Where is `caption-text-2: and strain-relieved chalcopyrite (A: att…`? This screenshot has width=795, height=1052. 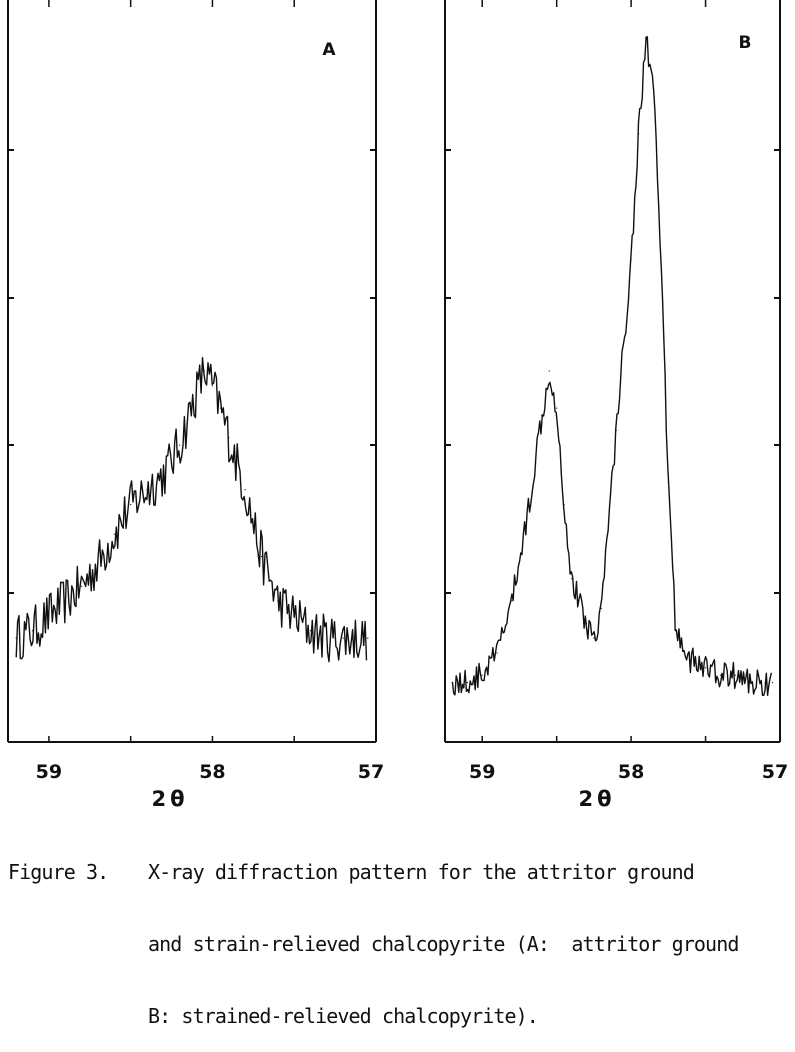 caption-text-2: and strain-relieved chalcopyrite (A: att… is located at coordinates (443, 944).